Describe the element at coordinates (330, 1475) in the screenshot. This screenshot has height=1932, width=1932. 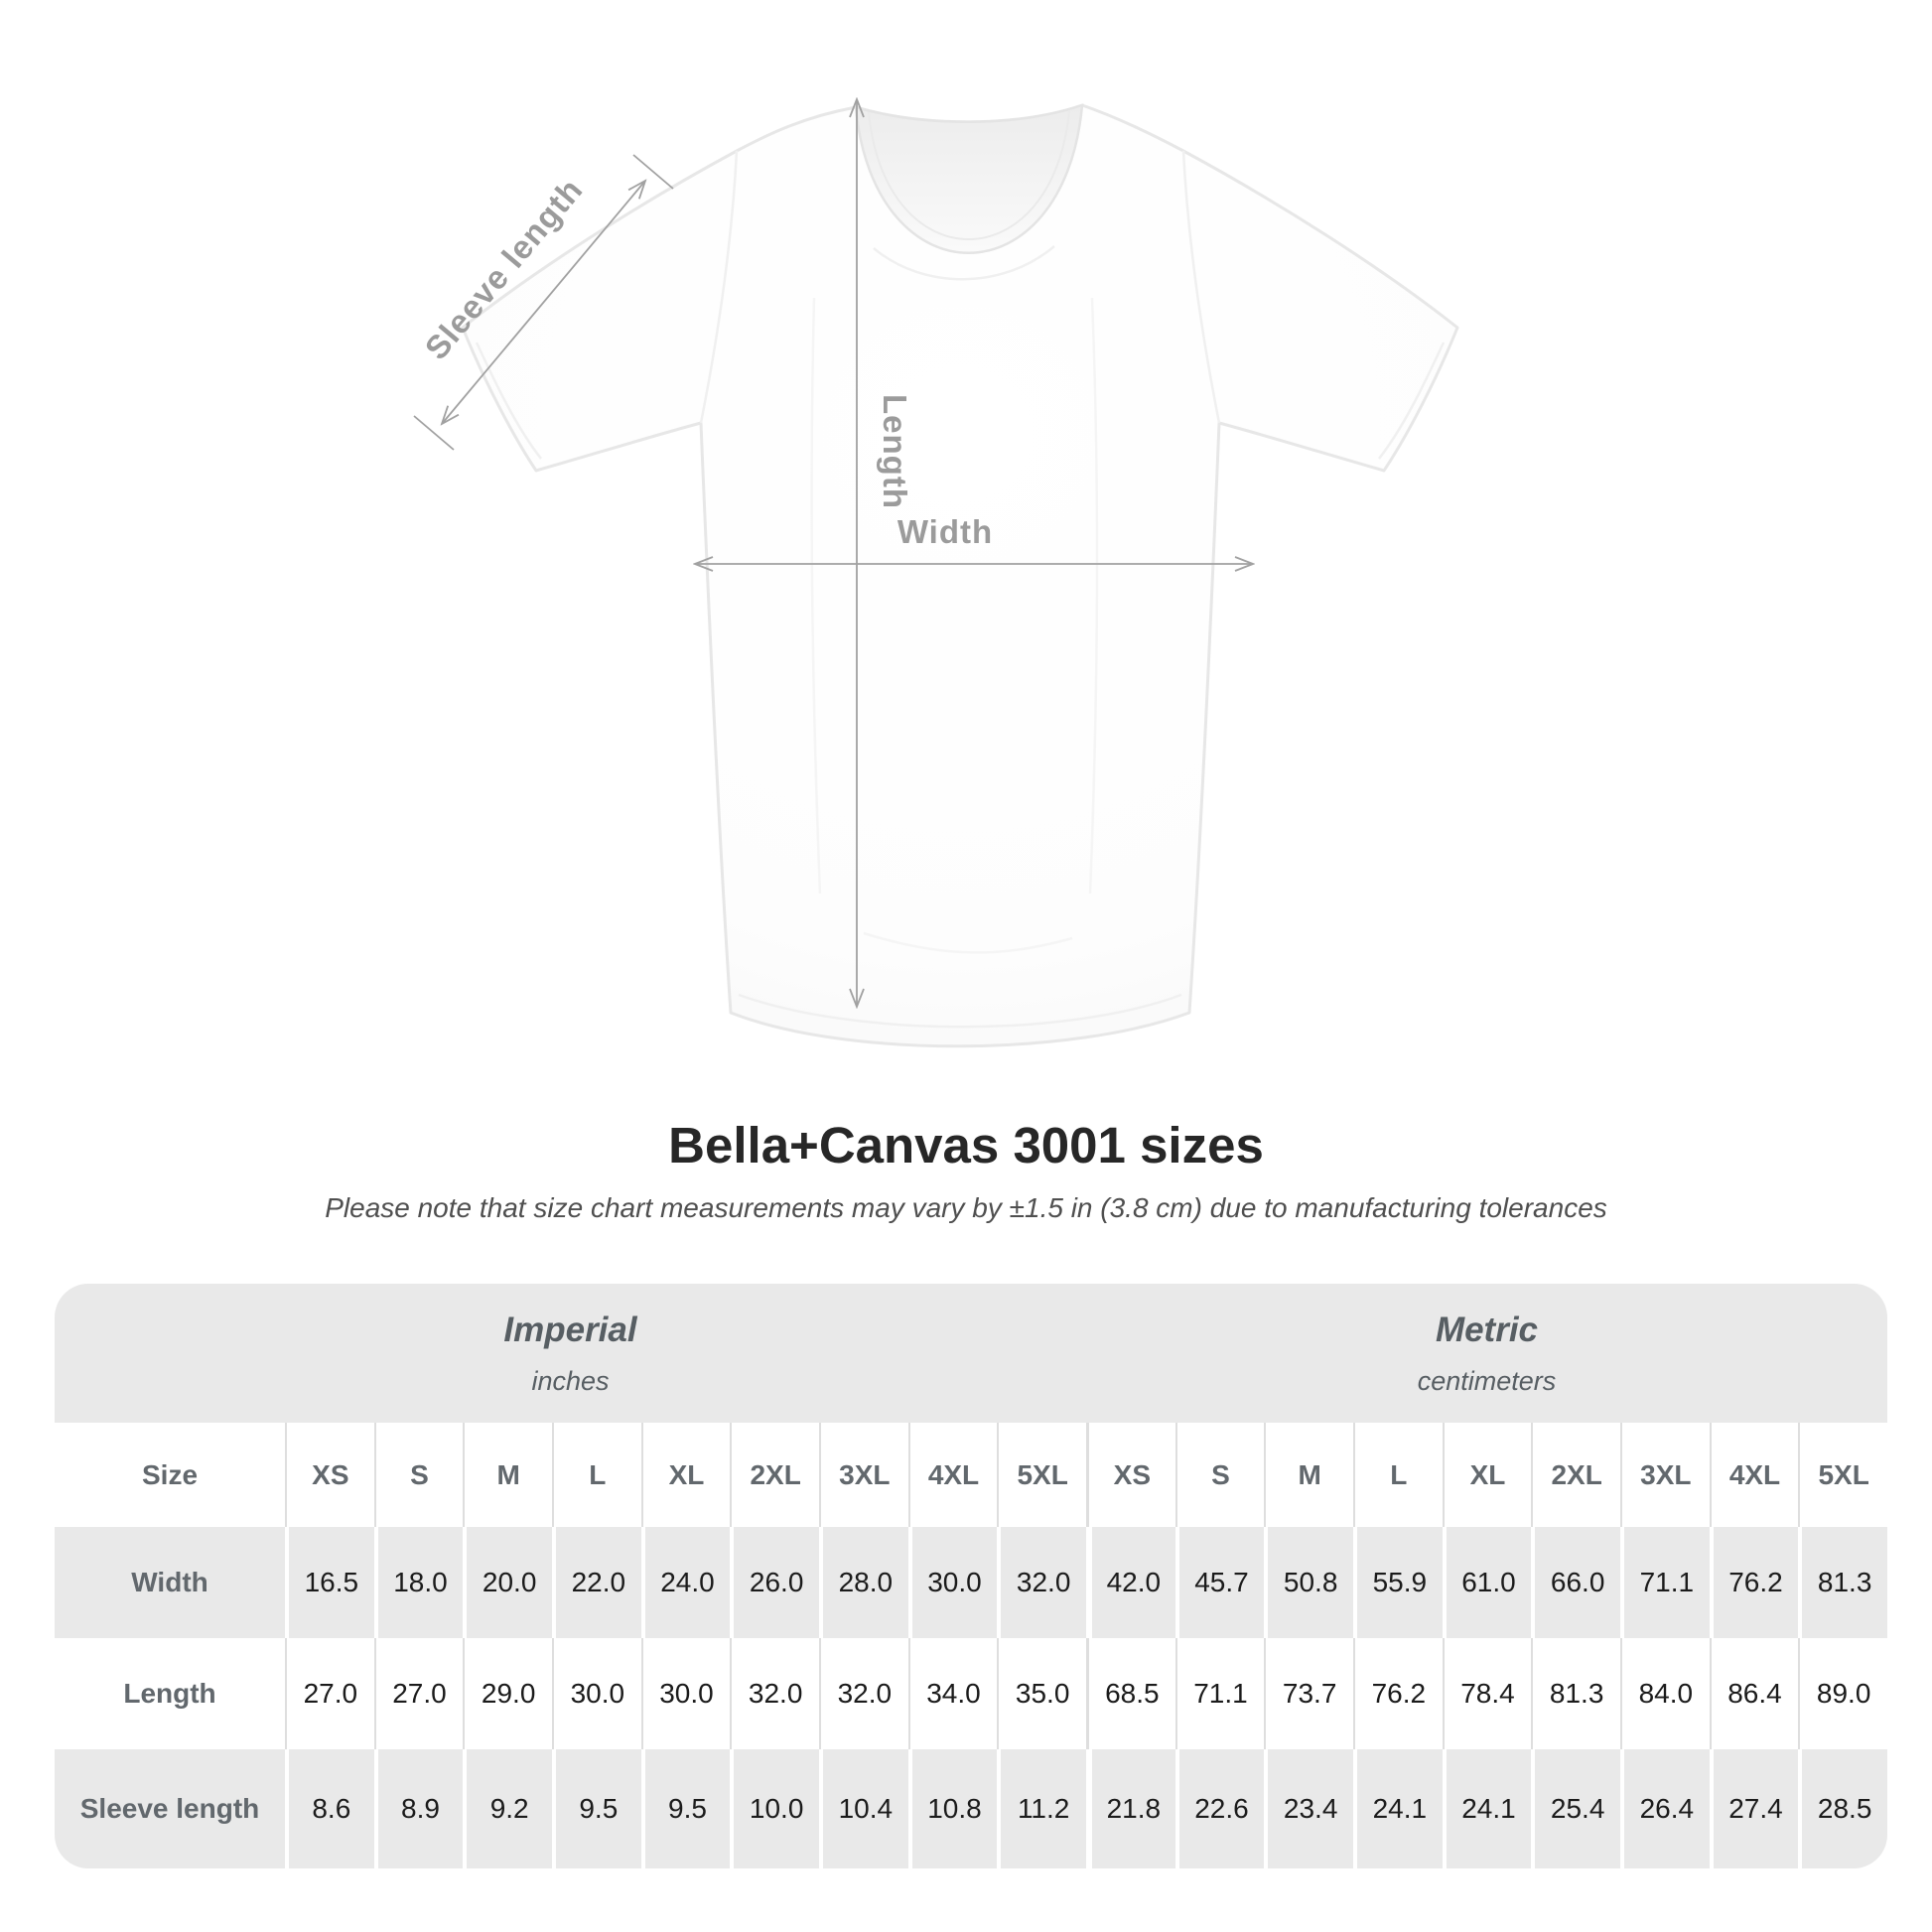
I see `size-header-imperial-xs: XS` at that location.